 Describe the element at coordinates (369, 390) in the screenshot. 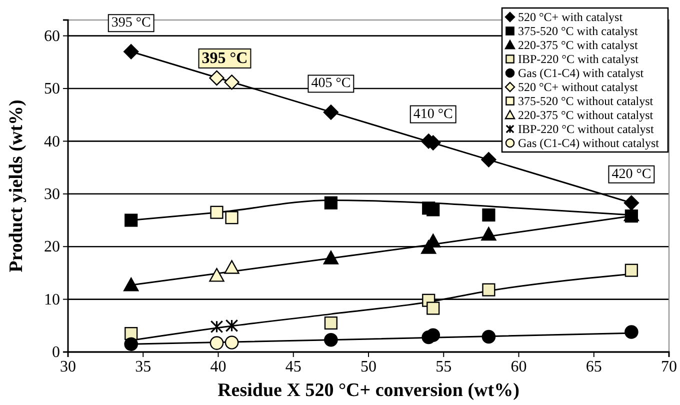

I see `x-axis-title: Residue X 520 °C+ conversion (wt%)` at that location.